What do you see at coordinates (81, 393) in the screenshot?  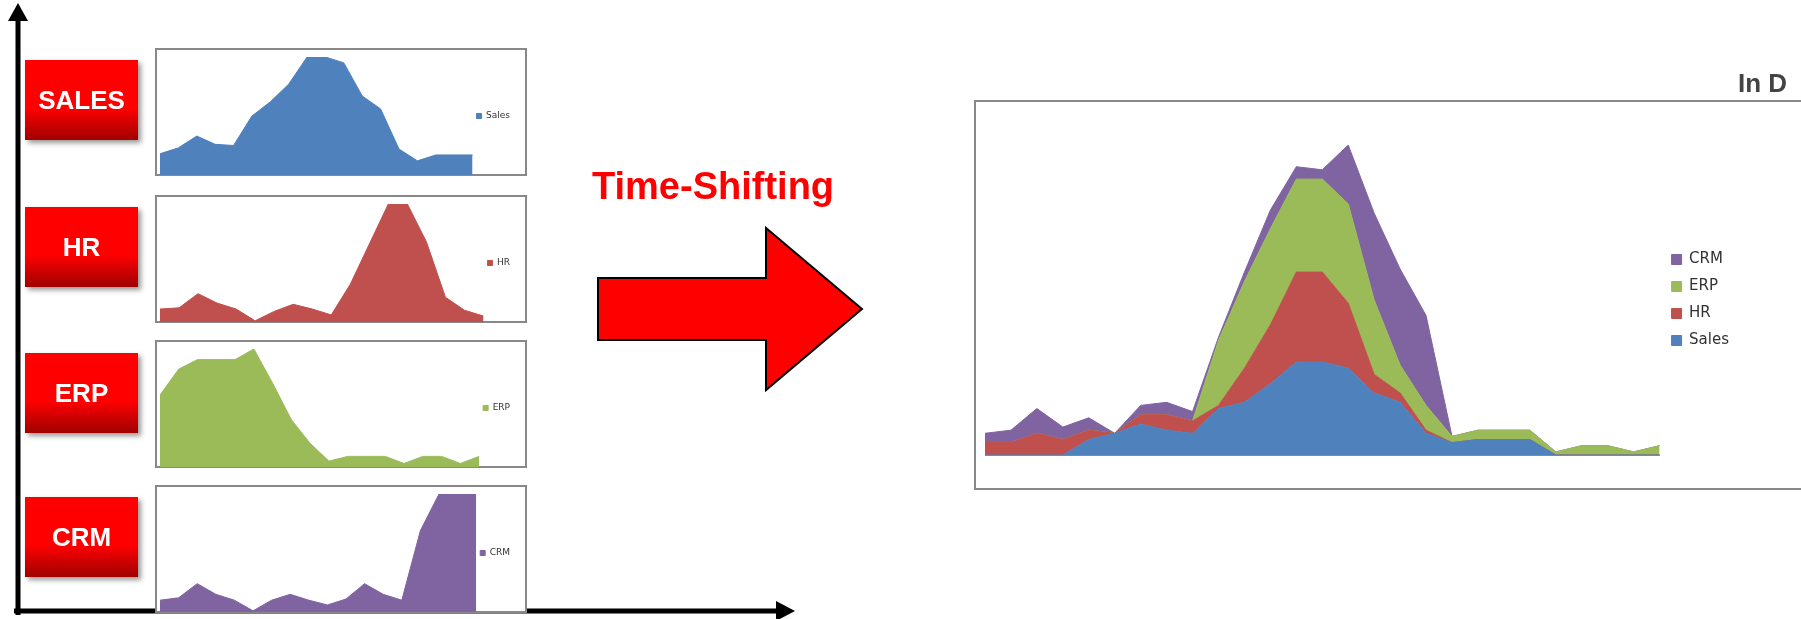 I see `text: ERP` at bounding box center [81, 393].